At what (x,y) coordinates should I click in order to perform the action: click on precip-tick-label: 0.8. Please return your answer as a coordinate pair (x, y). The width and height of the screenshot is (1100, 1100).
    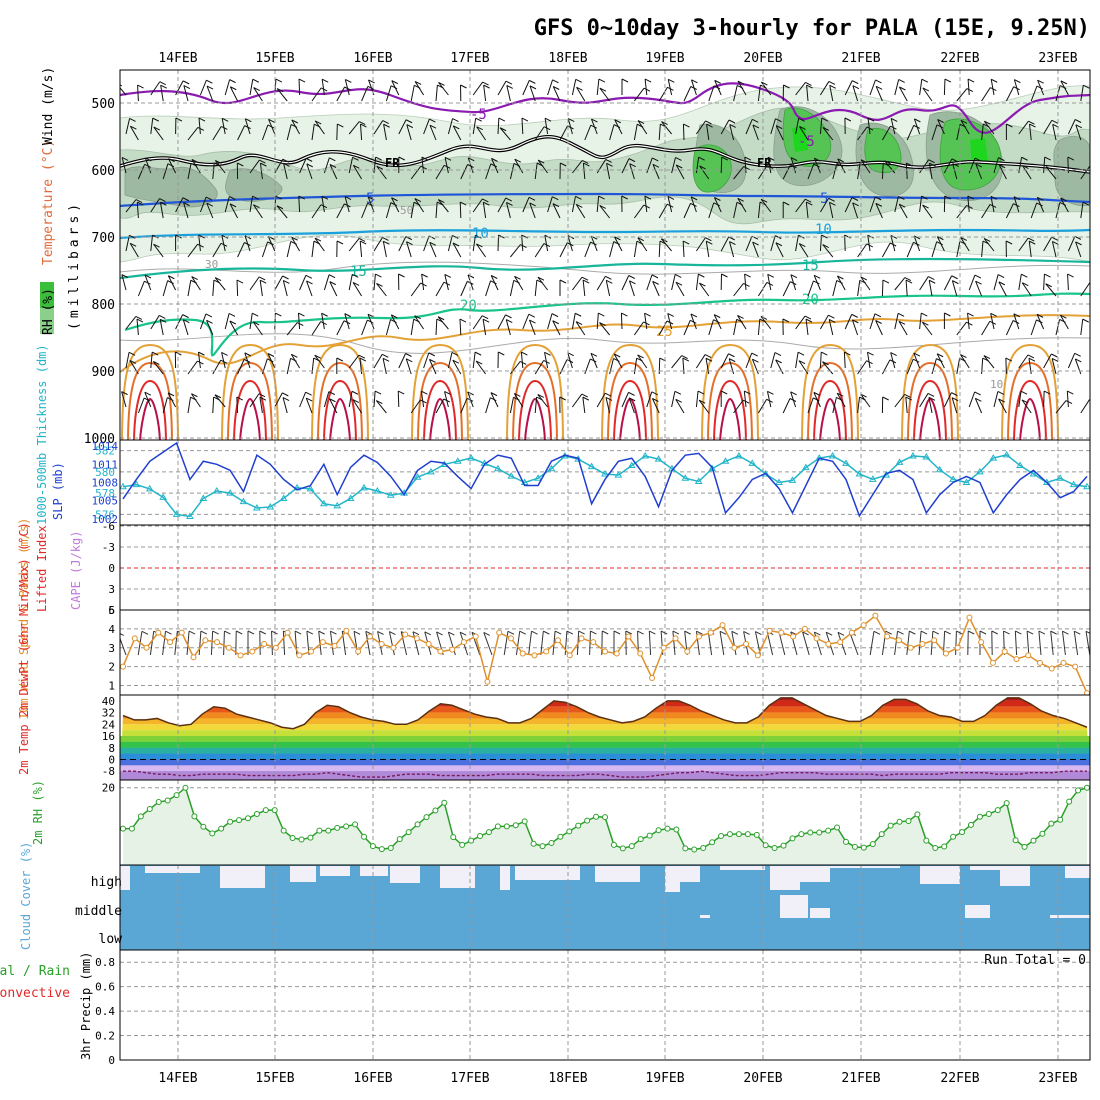
    Looking at the image, I should click on (105, 962).